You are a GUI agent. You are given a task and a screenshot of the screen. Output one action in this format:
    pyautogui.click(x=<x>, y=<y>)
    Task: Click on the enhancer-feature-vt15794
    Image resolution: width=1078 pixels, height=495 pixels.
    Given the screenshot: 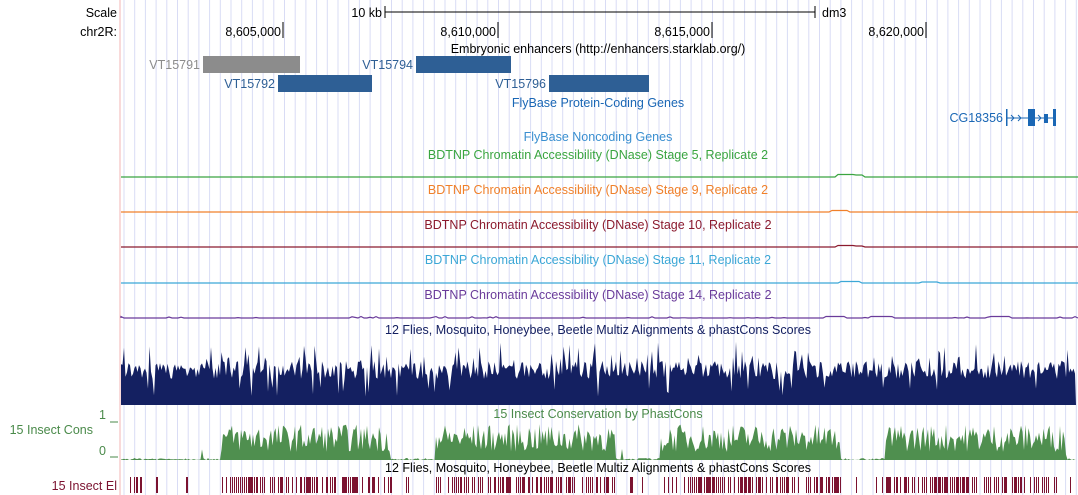 What is the action you would take?
    pyautogui.click(x=463, y=64)
    